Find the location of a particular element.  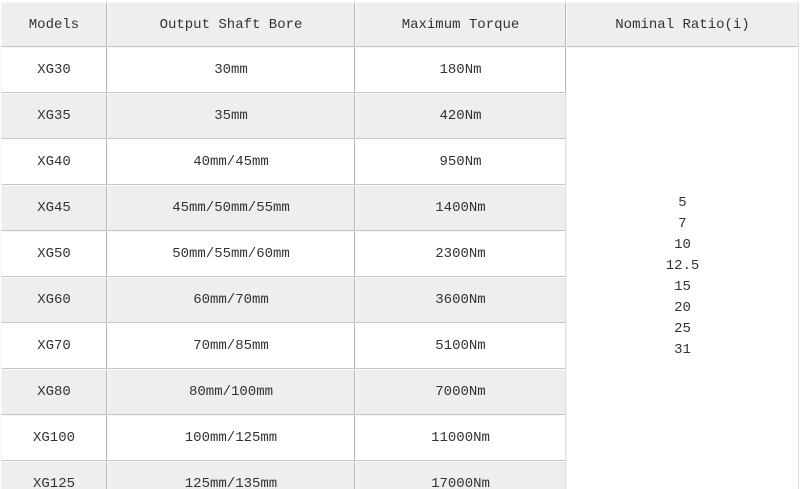

ratio-value: 31 is located at coordinates (682, 350).